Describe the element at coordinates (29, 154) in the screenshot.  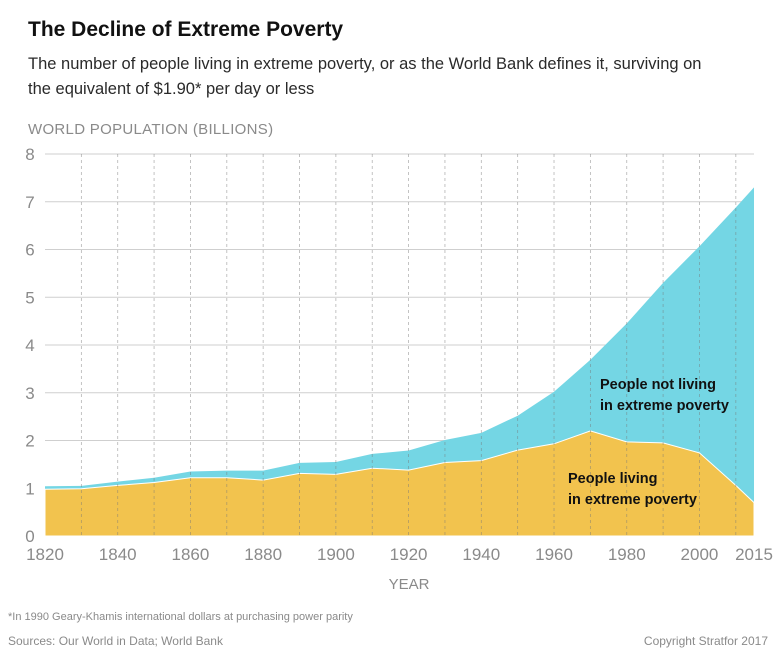
I see `y-tick-label: 8` at that location.